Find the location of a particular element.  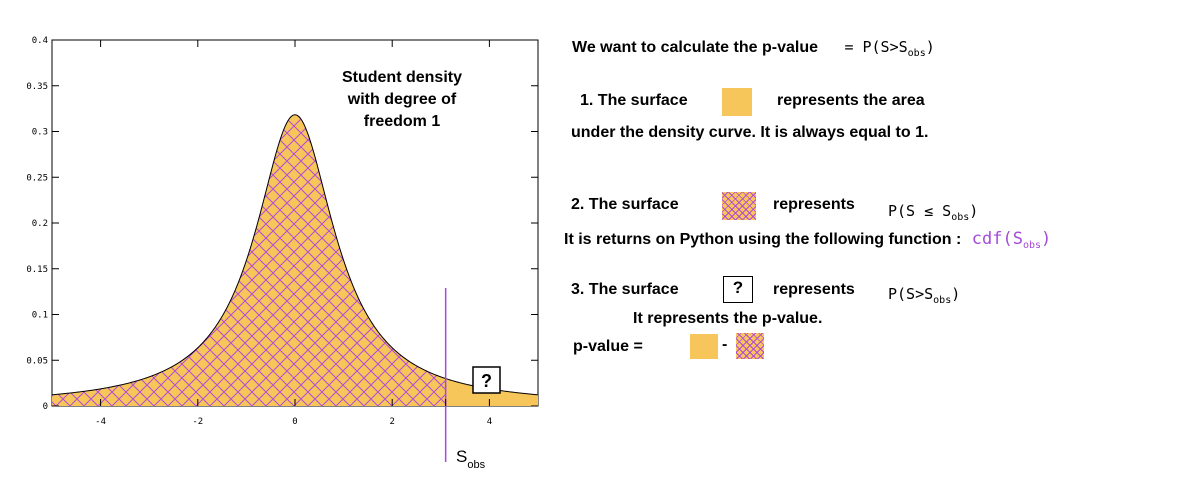

student-density-annotation: Student density with degree of freedom 1 is located at coordinates (402, 99).